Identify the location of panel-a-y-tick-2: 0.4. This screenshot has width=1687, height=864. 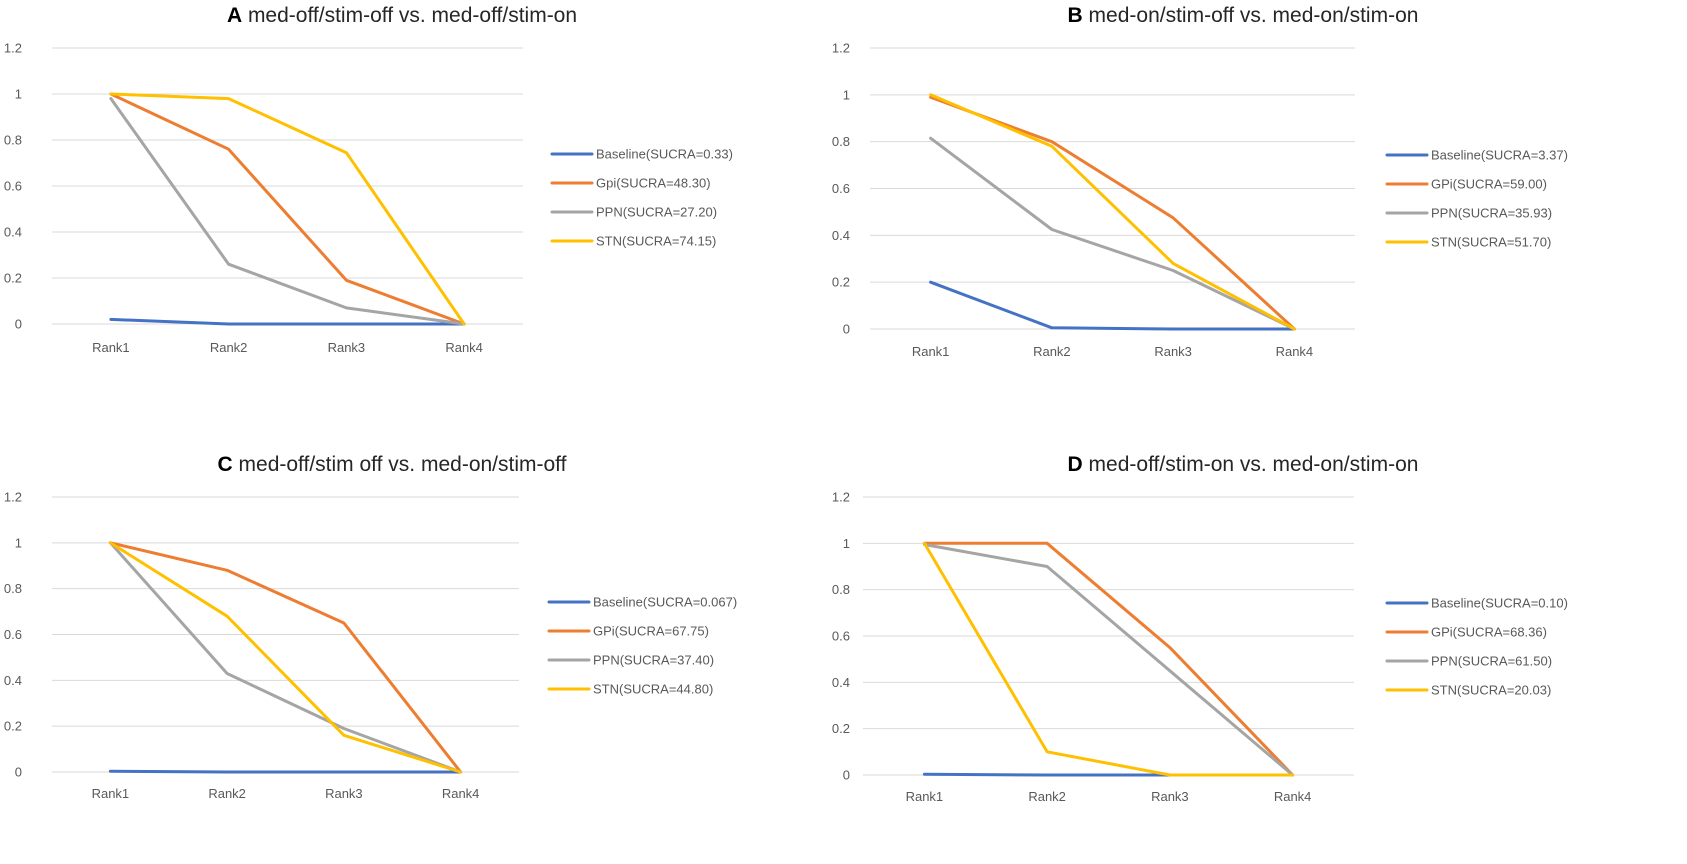
(13, 232).